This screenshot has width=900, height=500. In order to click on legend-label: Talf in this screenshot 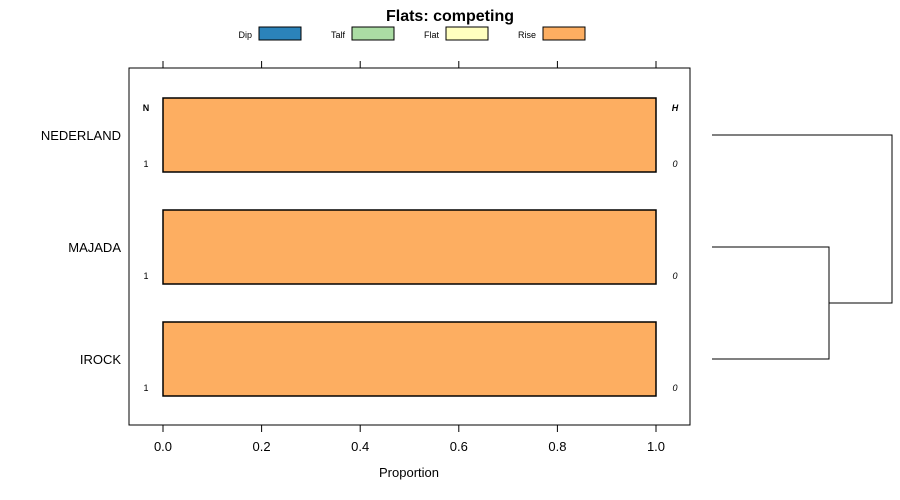, I will do `click(338, 35)`.